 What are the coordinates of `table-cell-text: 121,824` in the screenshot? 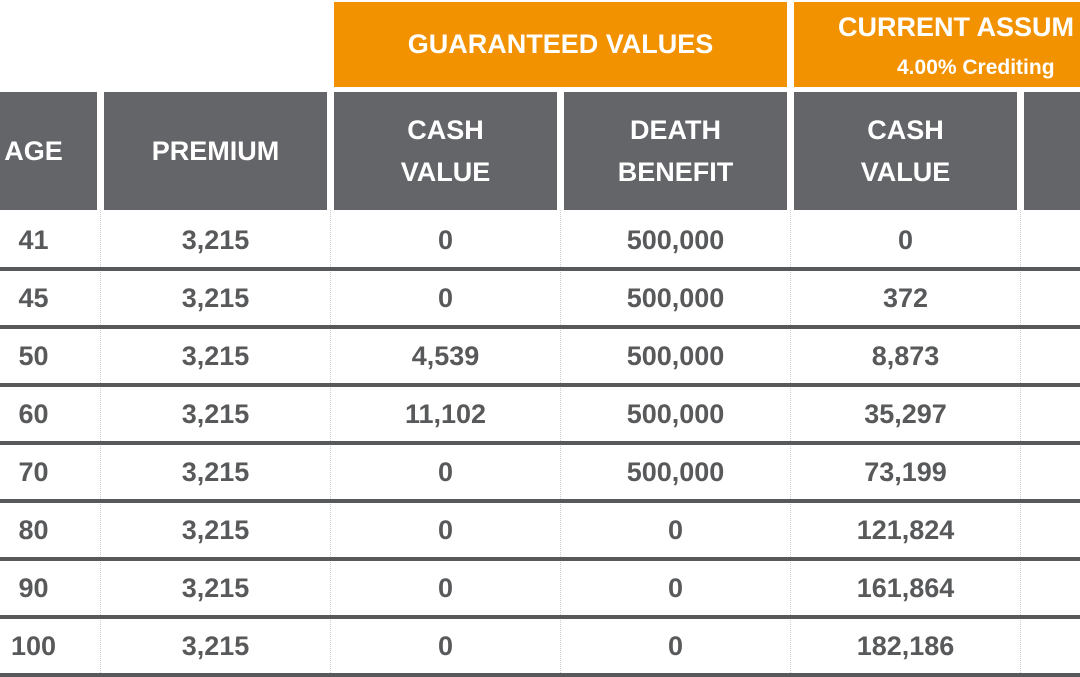 It's located at (905, 529).